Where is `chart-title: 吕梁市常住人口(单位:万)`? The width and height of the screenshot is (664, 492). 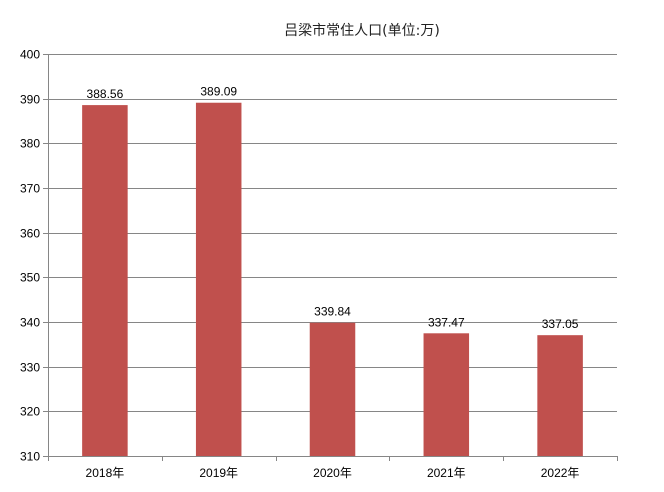
chart-title: 吕梁市常住人口(单位:万) is located at coordinates (362, 31).